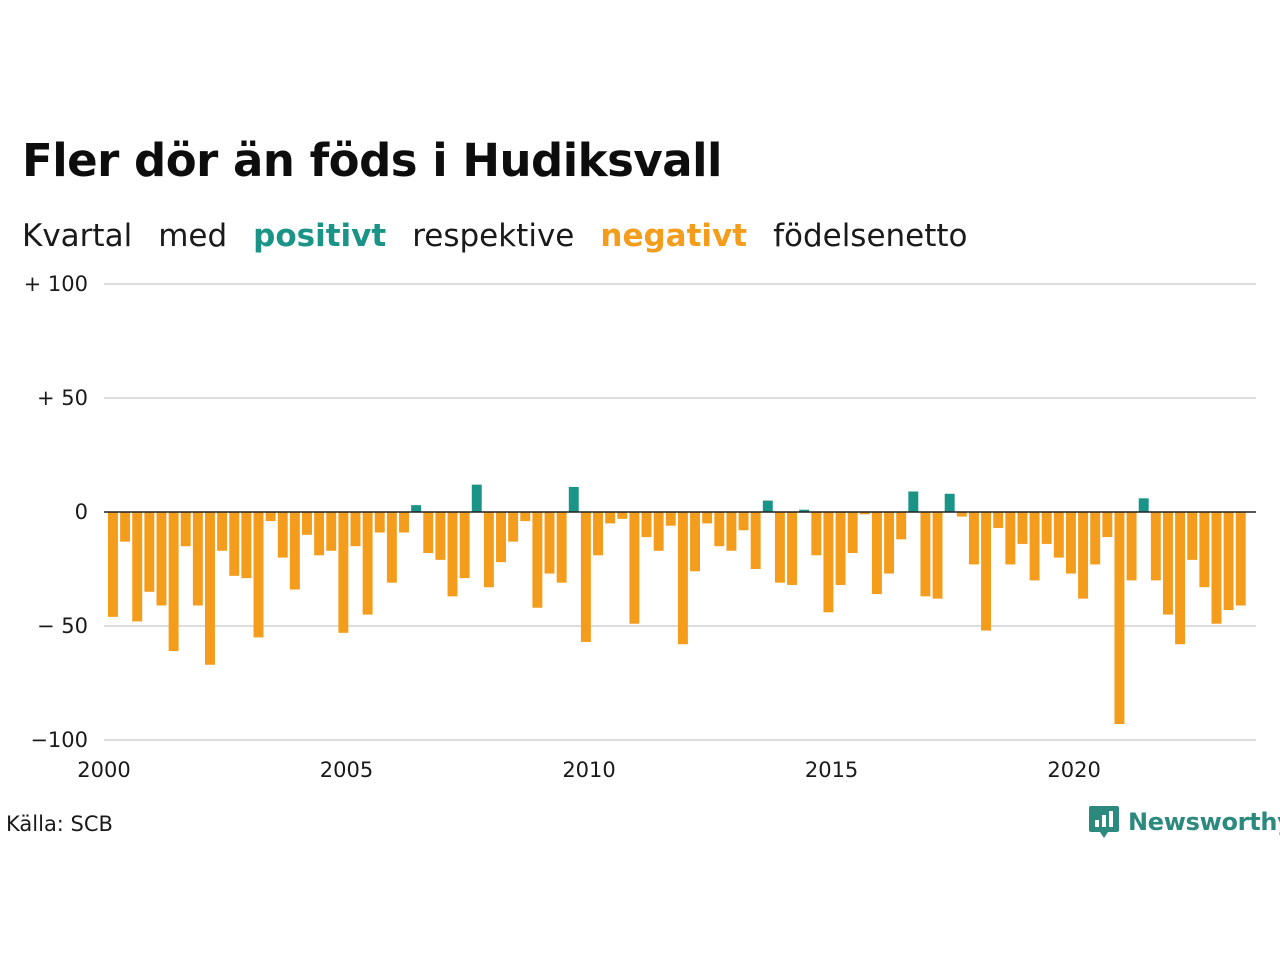 This screenshot has height=960, width=1280. I want to click on subtitle-negative-word: negativt, so click(674, 236).